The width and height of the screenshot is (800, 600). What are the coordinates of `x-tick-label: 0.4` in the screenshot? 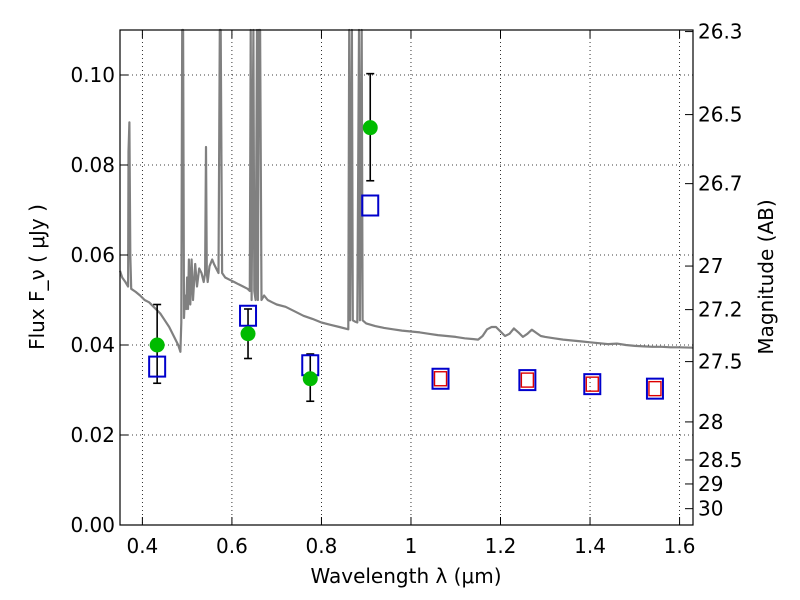 It's located at (142, 546).